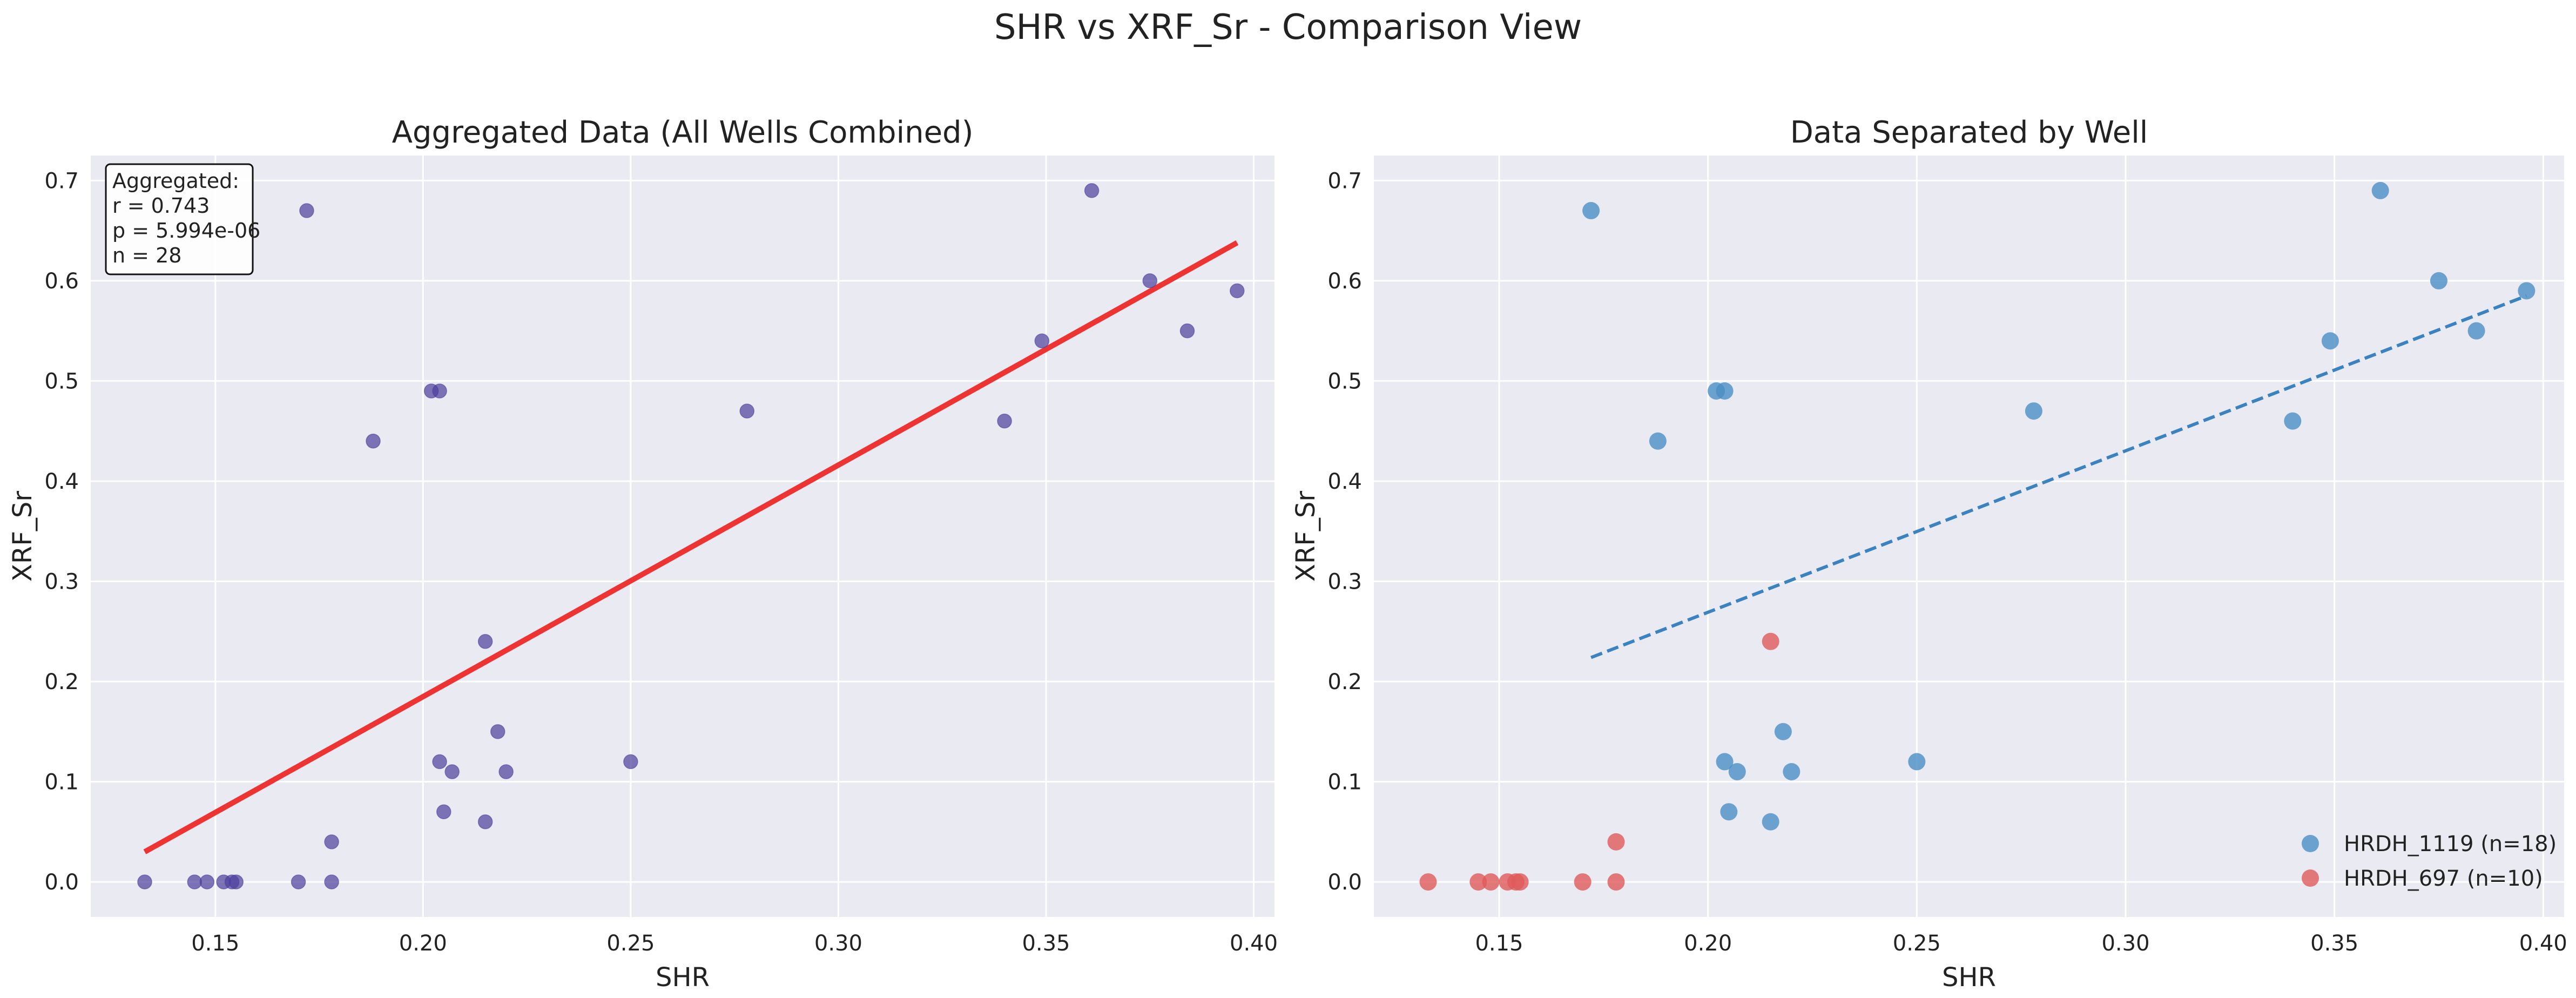 This screenshot has width=2576, height=998. What do you see at coordinates (1254, 943) in the screenshot?
I see `chart1-x-tick-label: 0.40` at bounding box center [1254, 943].